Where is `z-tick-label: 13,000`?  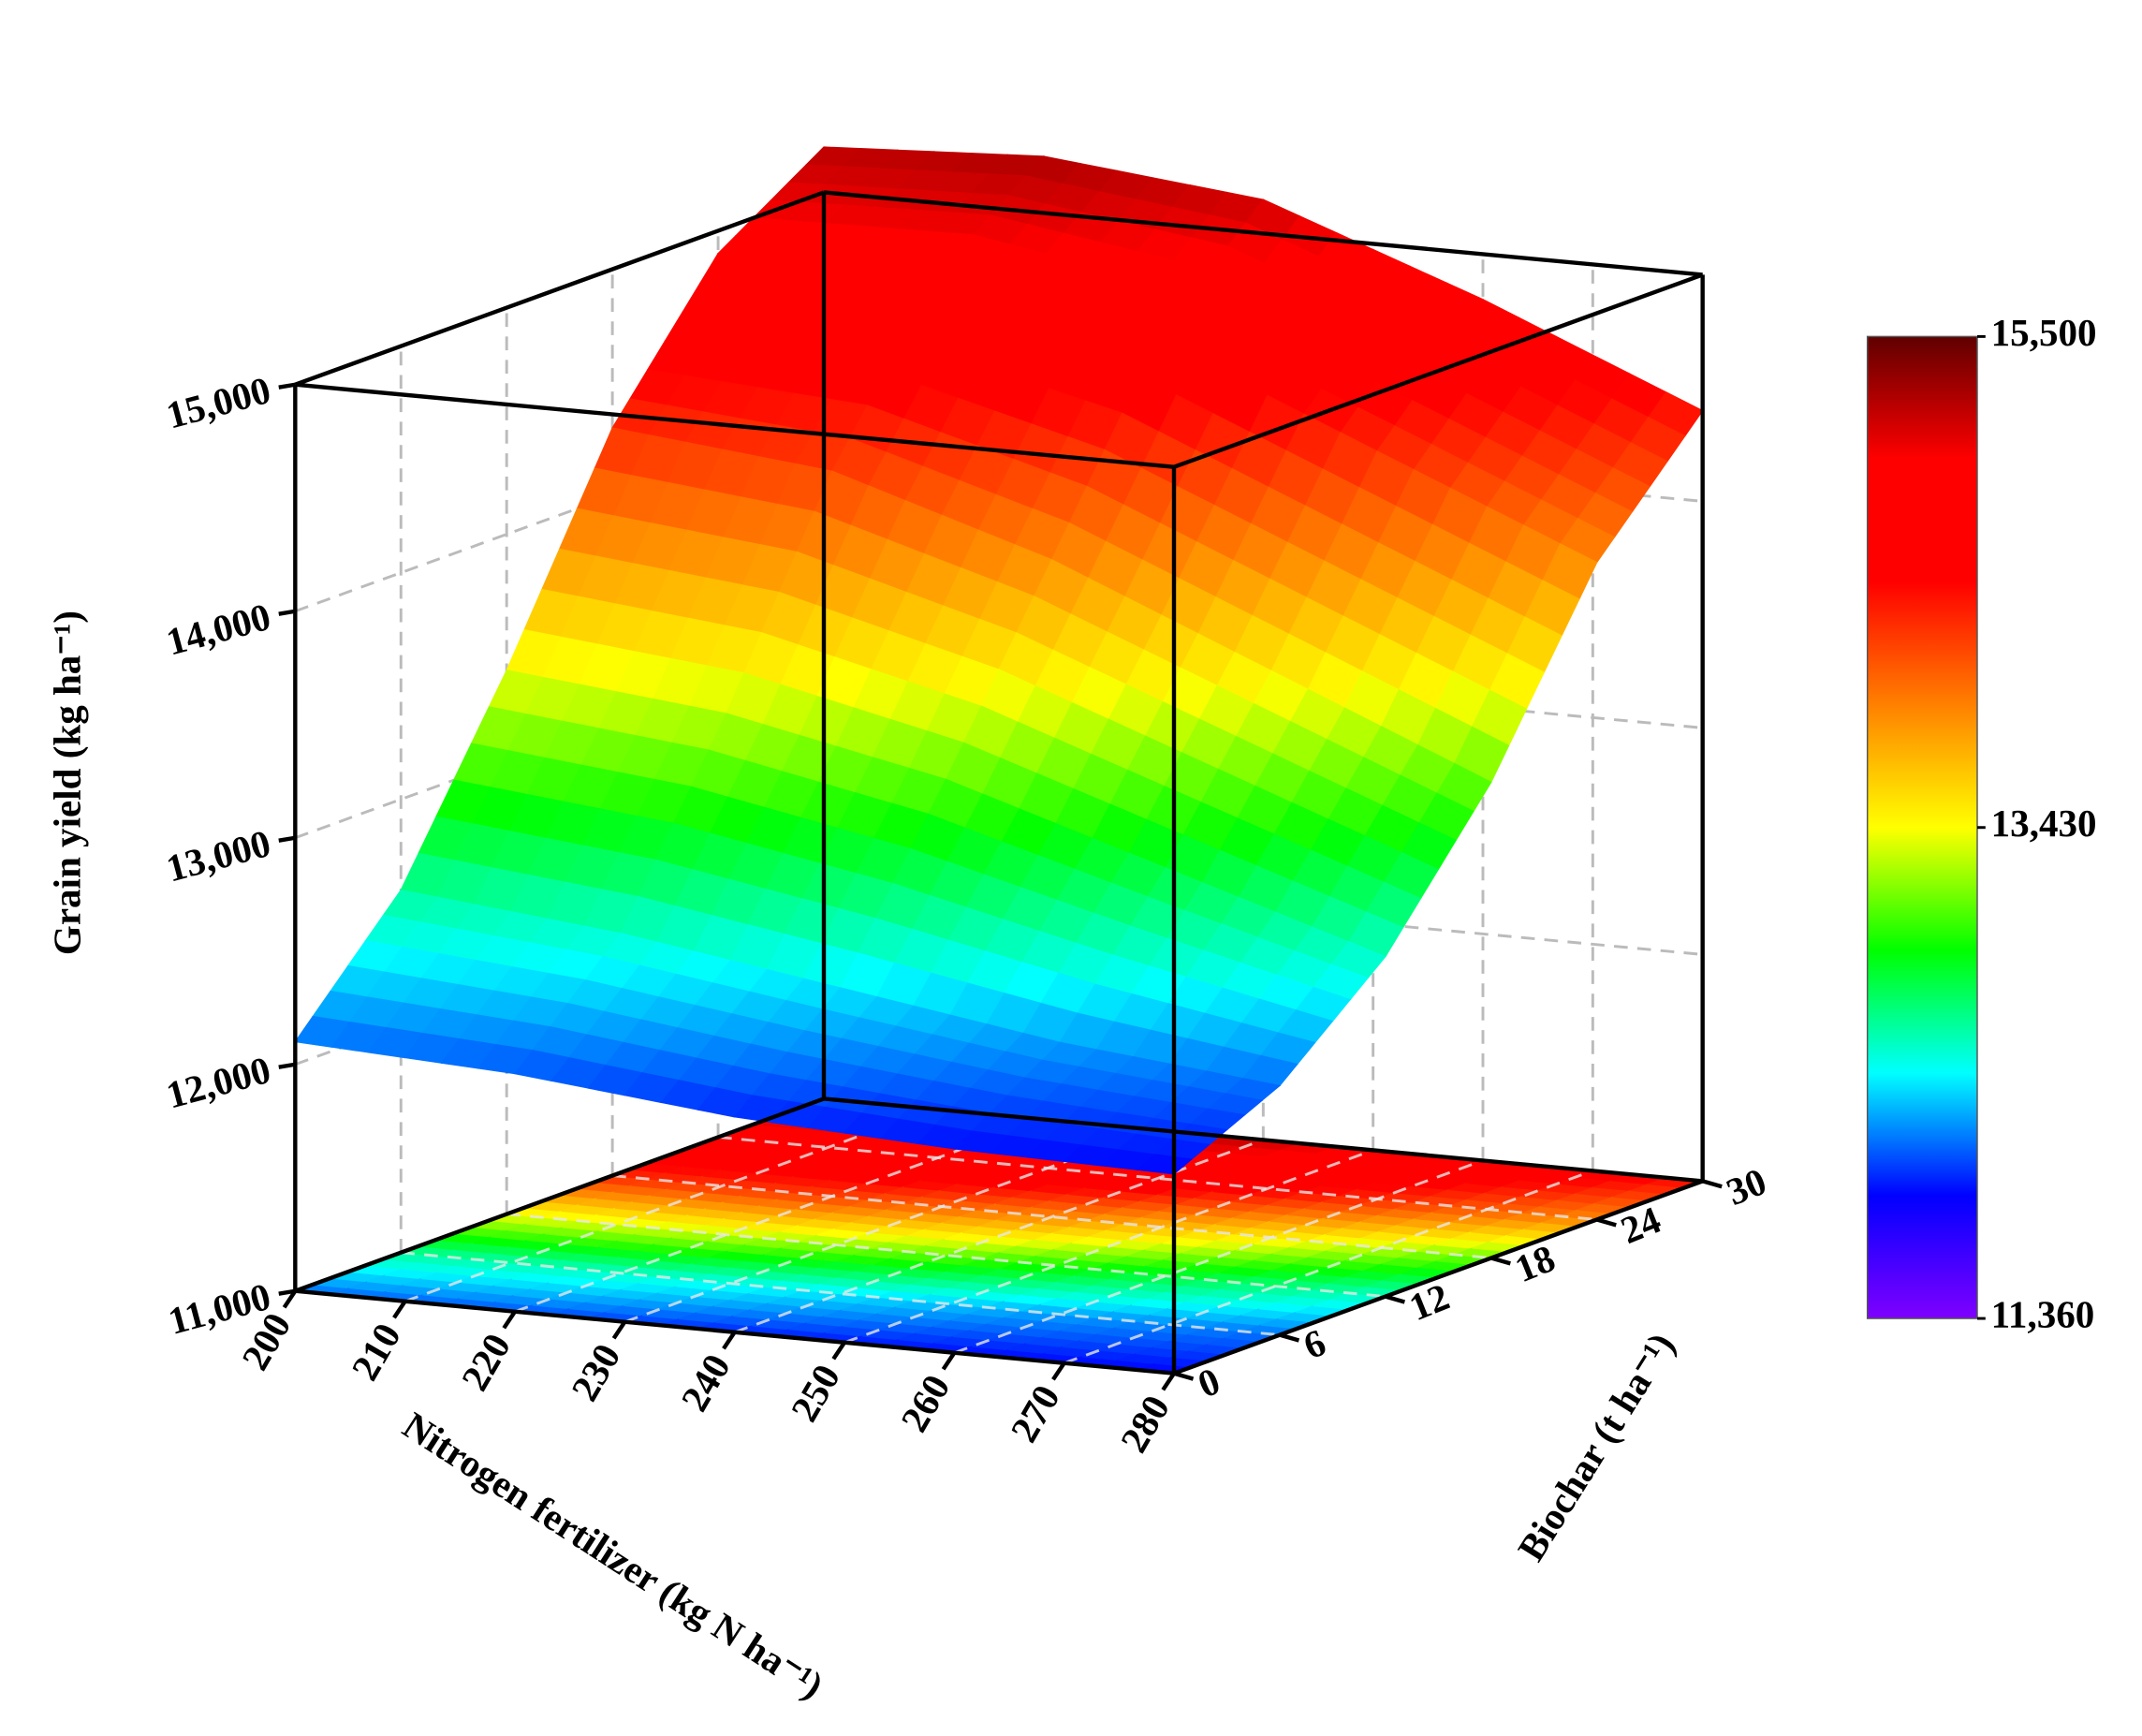 z-tick-label: 13,000 is located at coordinates (218, 855).